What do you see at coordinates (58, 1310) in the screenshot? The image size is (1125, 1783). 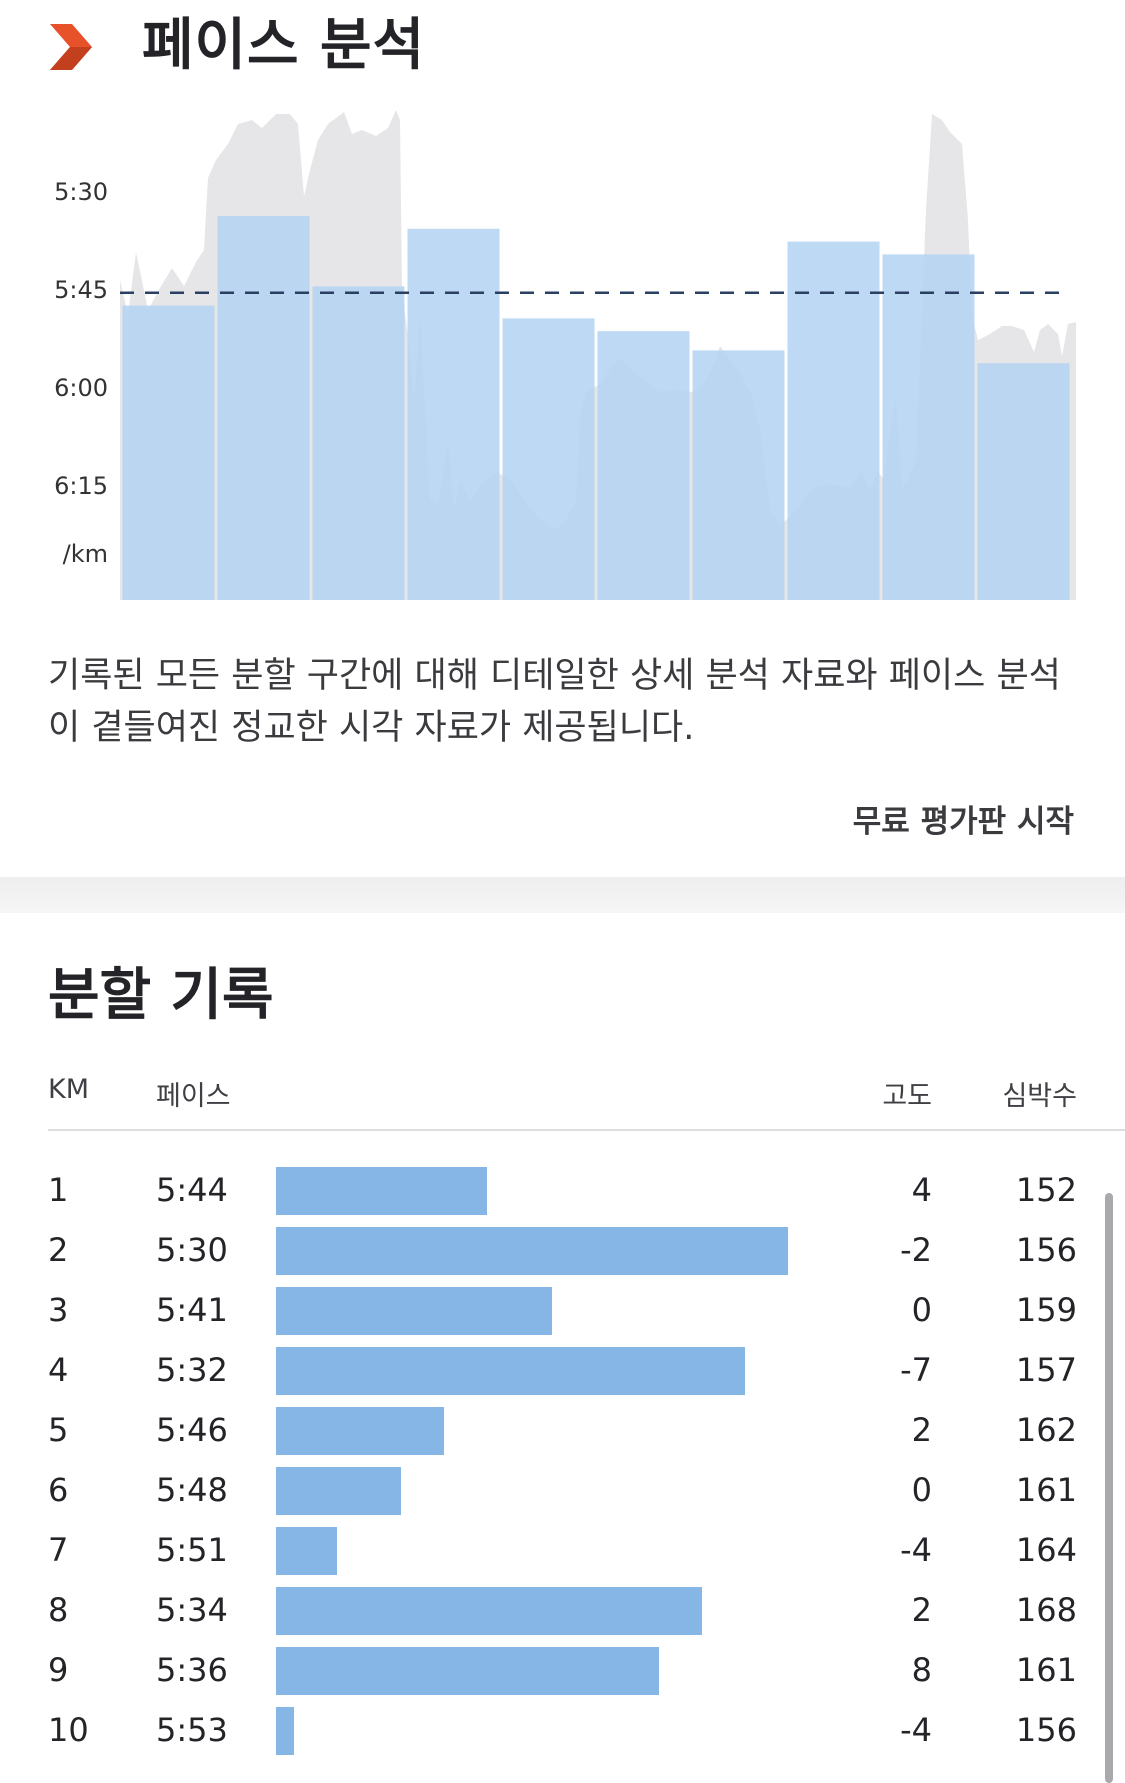 I see `split-km: 3` at bounding box center [58, 1310].